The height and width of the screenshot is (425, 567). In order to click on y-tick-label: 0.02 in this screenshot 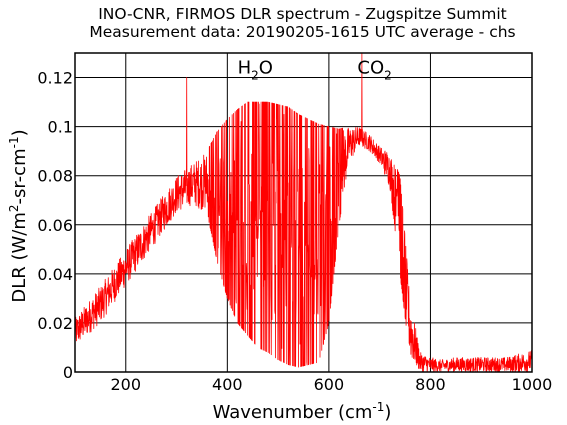, I will do `click(55, 323)`.